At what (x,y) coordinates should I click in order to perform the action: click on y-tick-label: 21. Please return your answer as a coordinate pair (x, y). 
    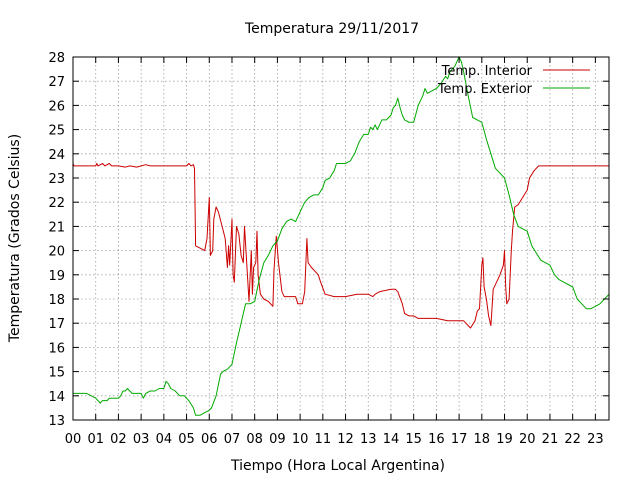
    Looking at the image, I should click on (56, 227).